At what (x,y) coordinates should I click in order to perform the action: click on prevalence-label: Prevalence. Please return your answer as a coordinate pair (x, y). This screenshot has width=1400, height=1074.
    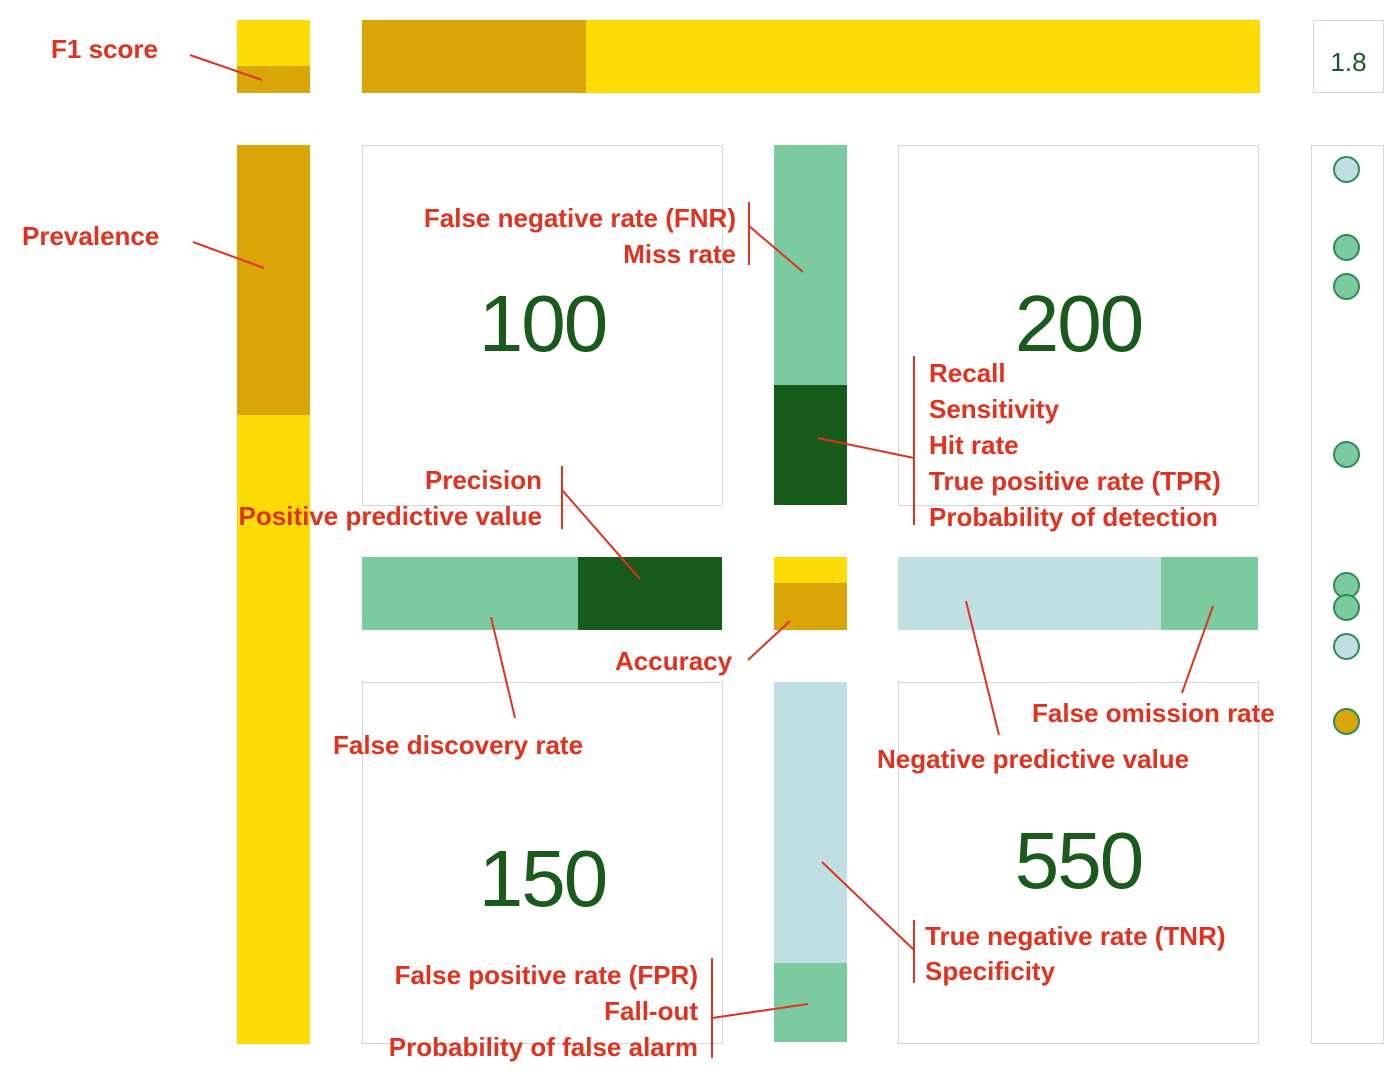
    Looking at the image, I should click on (91, 236).